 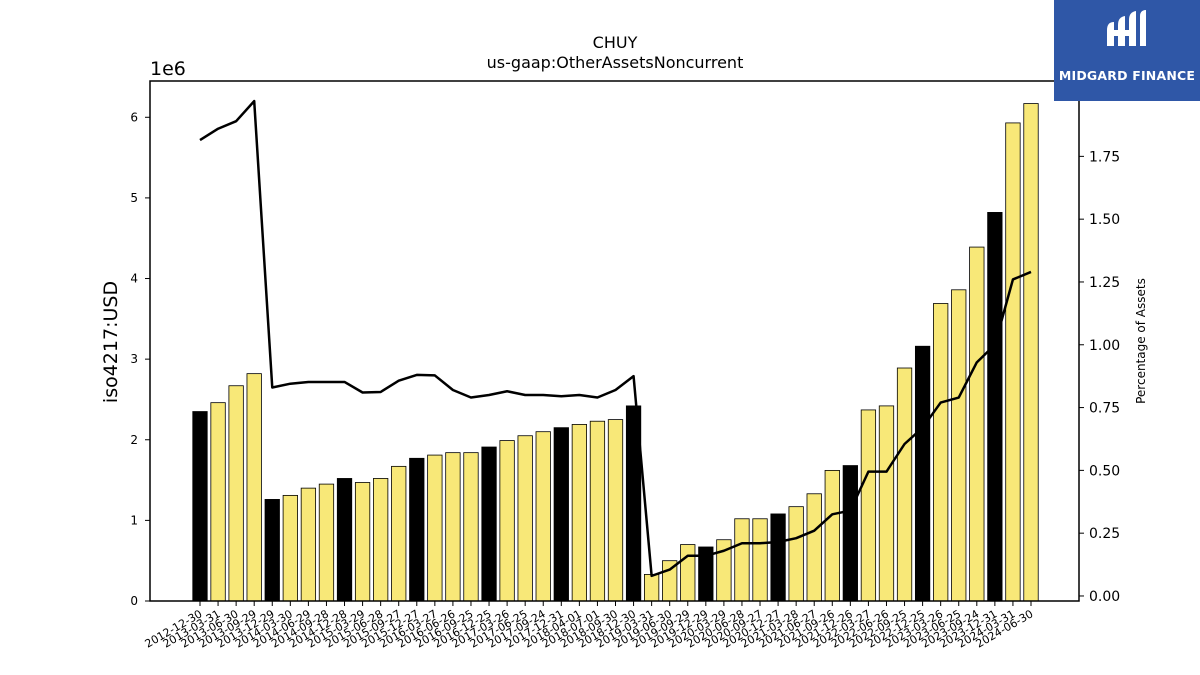 I want to click on y-tick-label: 3, so click(x=134, y=359).